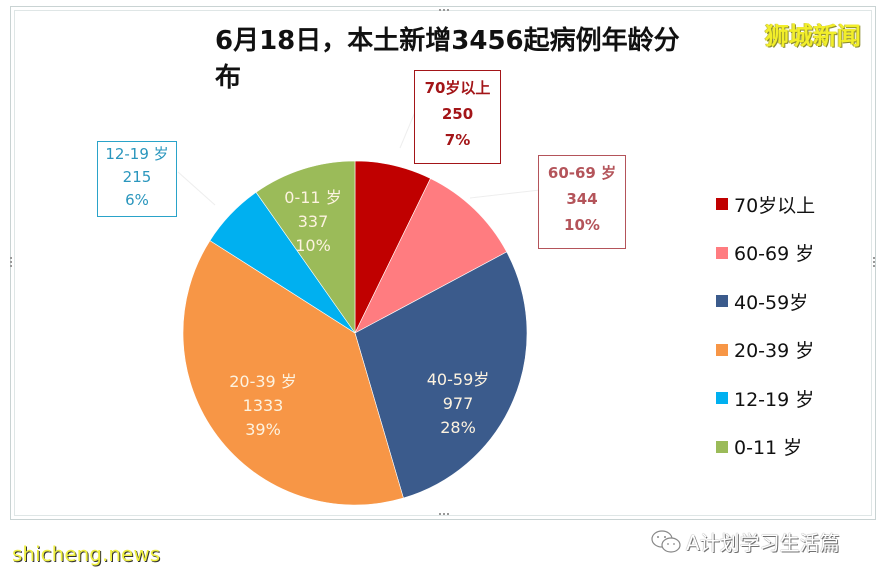 This screenshot has height=576, width=883. What do you see at coordinates (457, 88) in the screenshot?
I see `callout-label: 70岁以上` at bounding box center [457, 88].